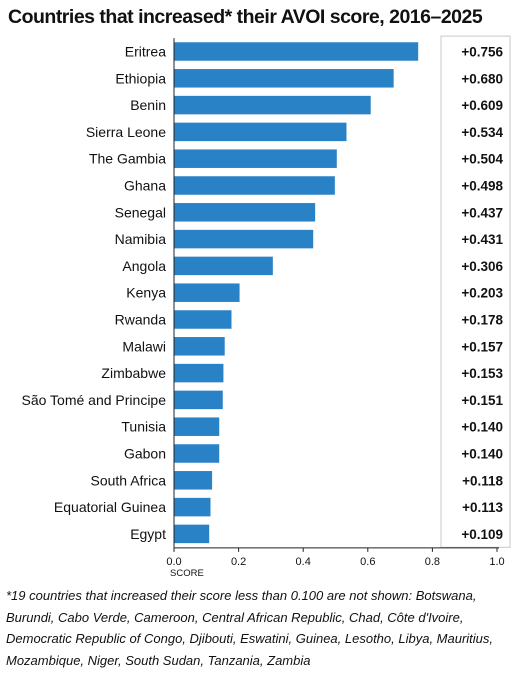  What do you see at coordinates (129, 480) in the screenshot?
I see `category-label: South Africa` at bounding box center [129, 480].